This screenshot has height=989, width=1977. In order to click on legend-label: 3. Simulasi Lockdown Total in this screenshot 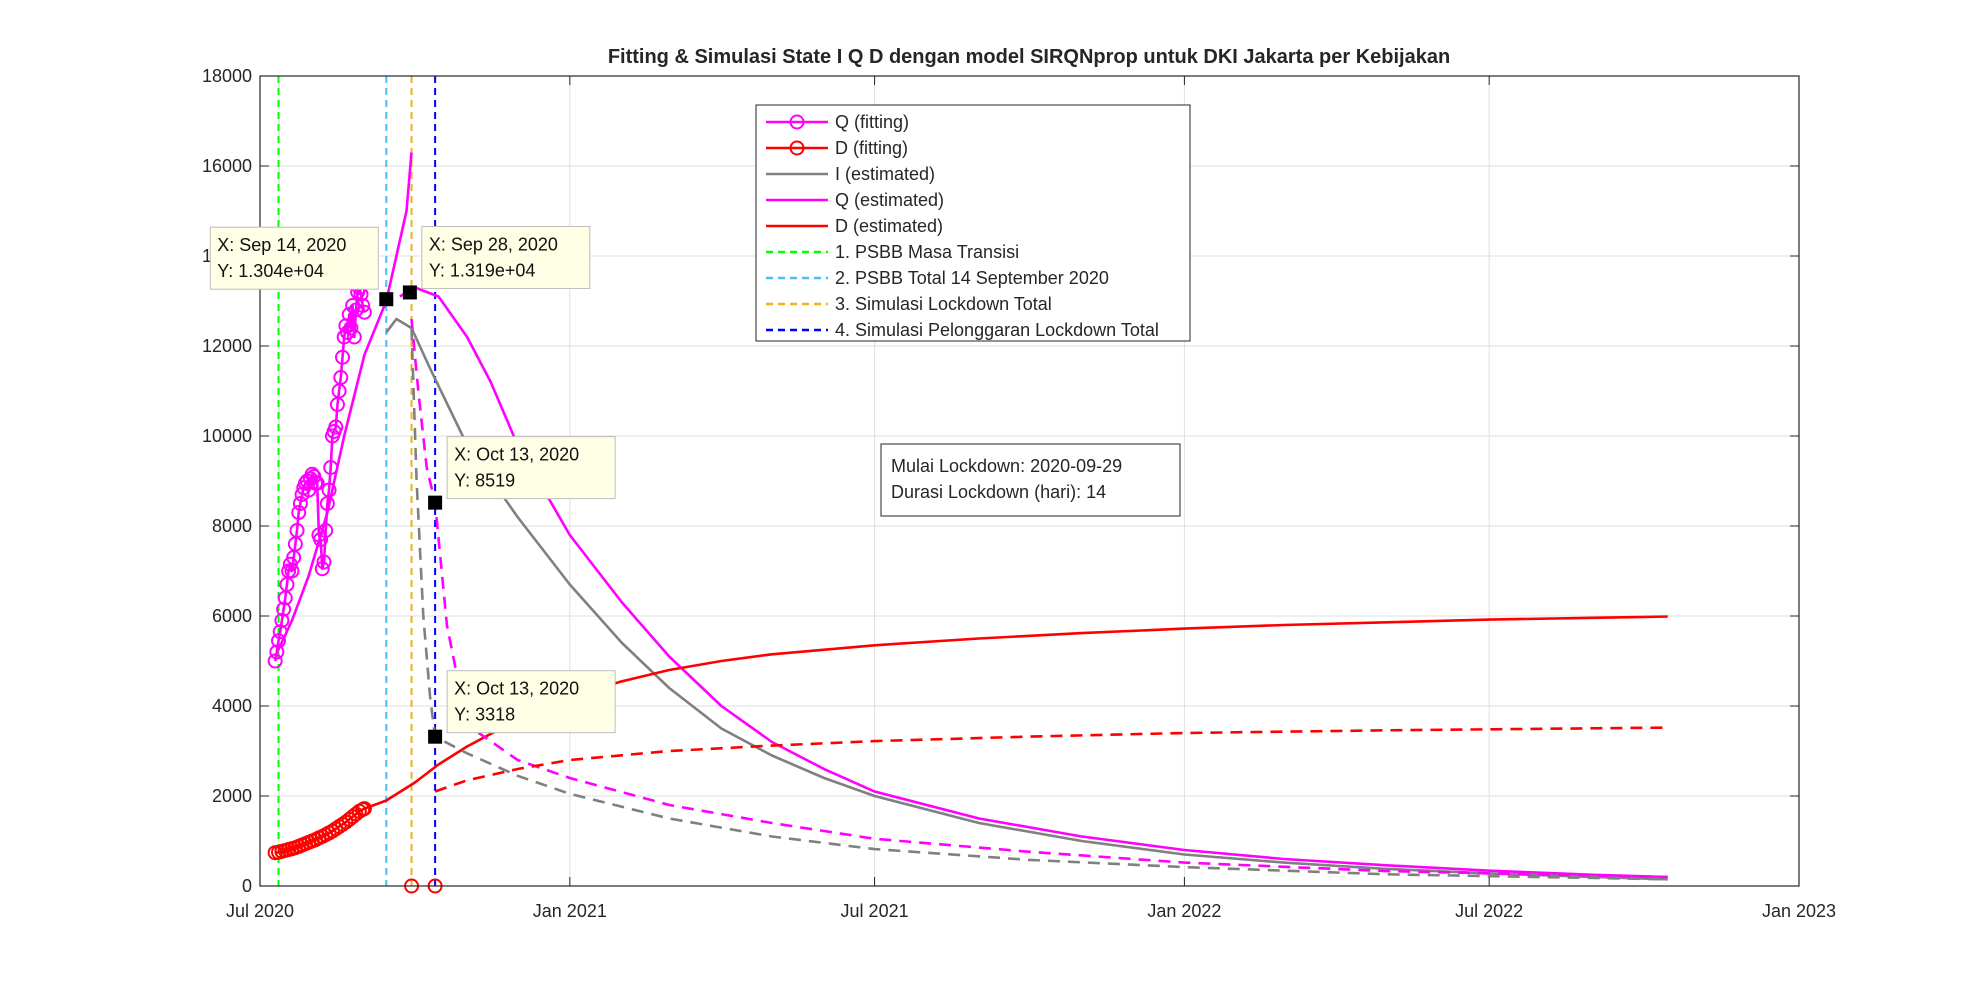, I will do `click(943, 304)`.